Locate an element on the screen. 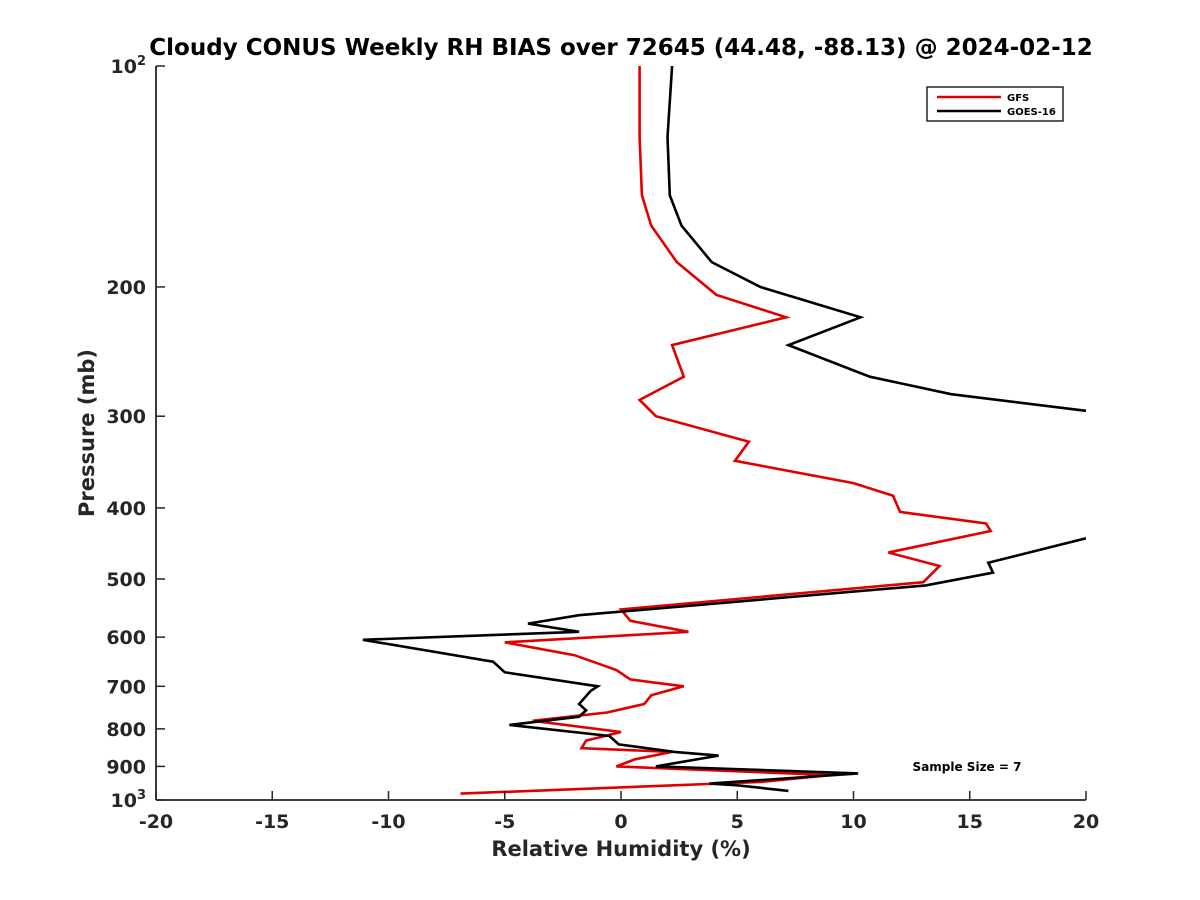 This screenshot has height=900, width=1200. y-tick-label: 900 is located at coordinates (126, 767).